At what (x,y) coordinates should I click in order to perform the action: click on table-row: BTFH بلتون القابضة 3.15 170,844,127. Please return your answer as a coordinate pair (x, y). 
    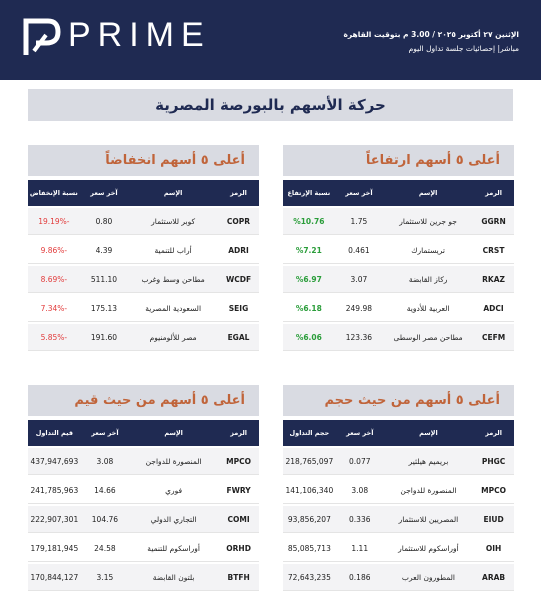
    Looking at the image, I should click on (143, 577).